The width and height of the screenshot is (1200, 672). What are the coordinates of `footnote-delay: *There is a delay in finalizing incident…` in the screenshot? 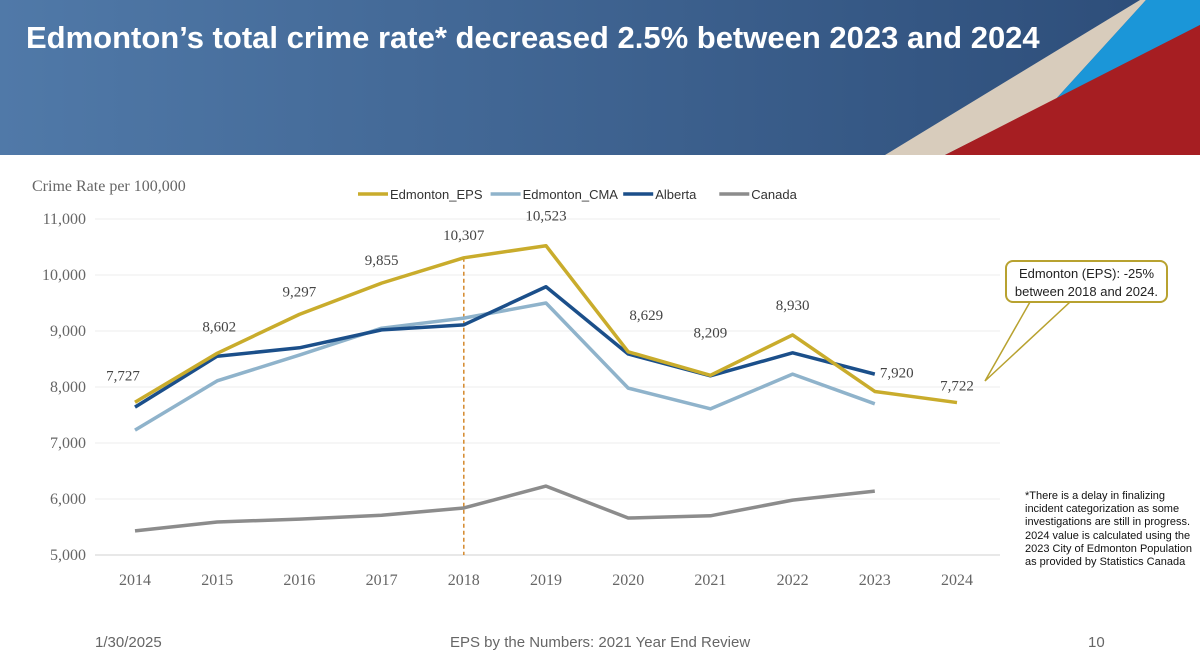 It's located at (1108, 509).